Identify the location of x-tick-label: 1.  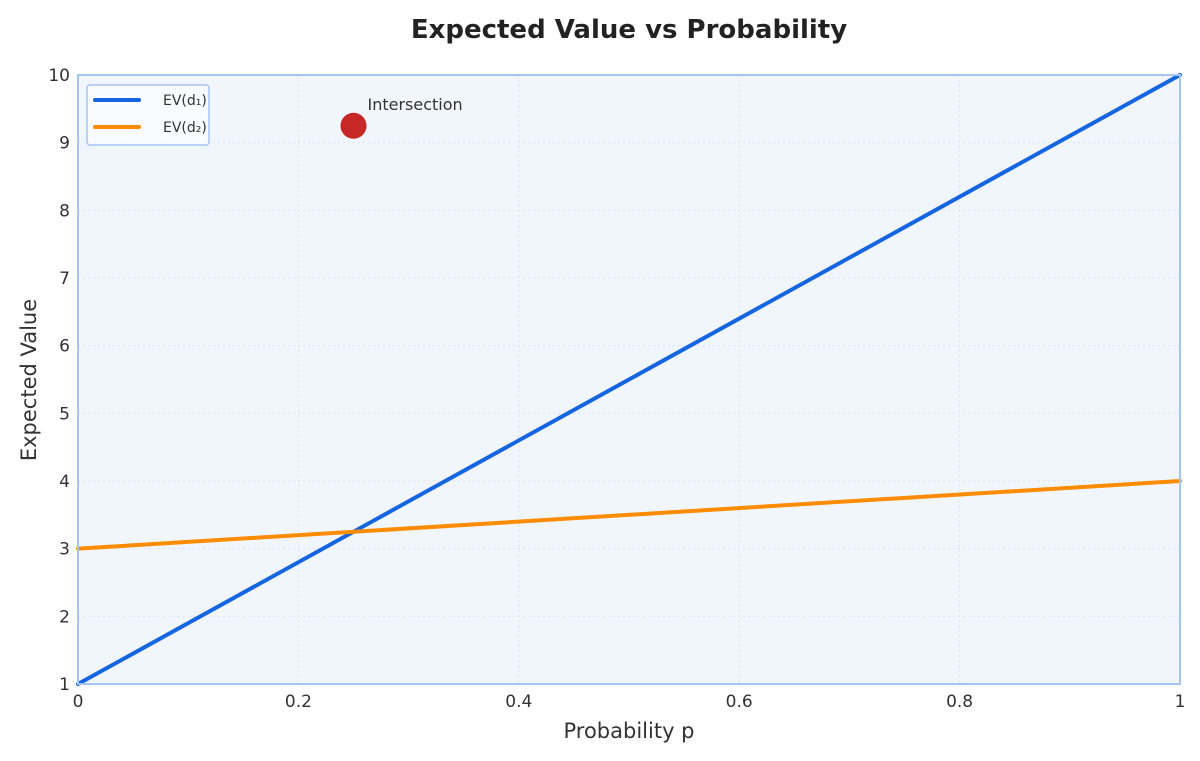
(1180, 702).